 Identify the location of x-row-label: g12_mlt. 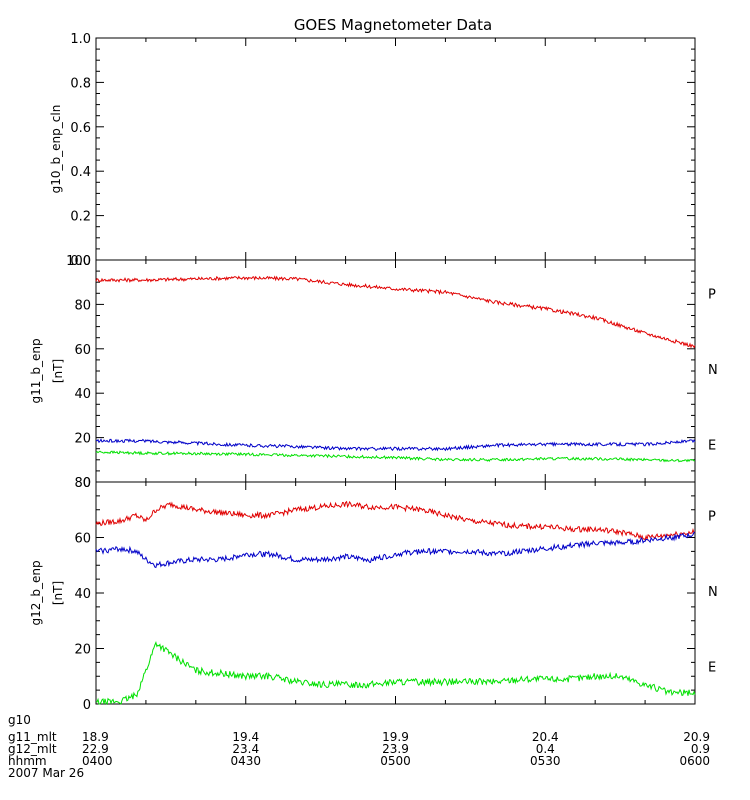
(32, 749).